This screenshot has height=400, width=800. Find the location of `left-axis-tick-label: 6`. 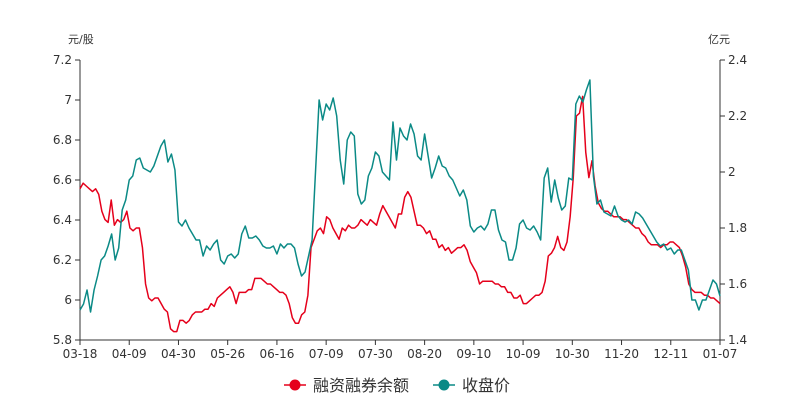

left-axis-tick-label: 6 is located at coordinates (68, 300).